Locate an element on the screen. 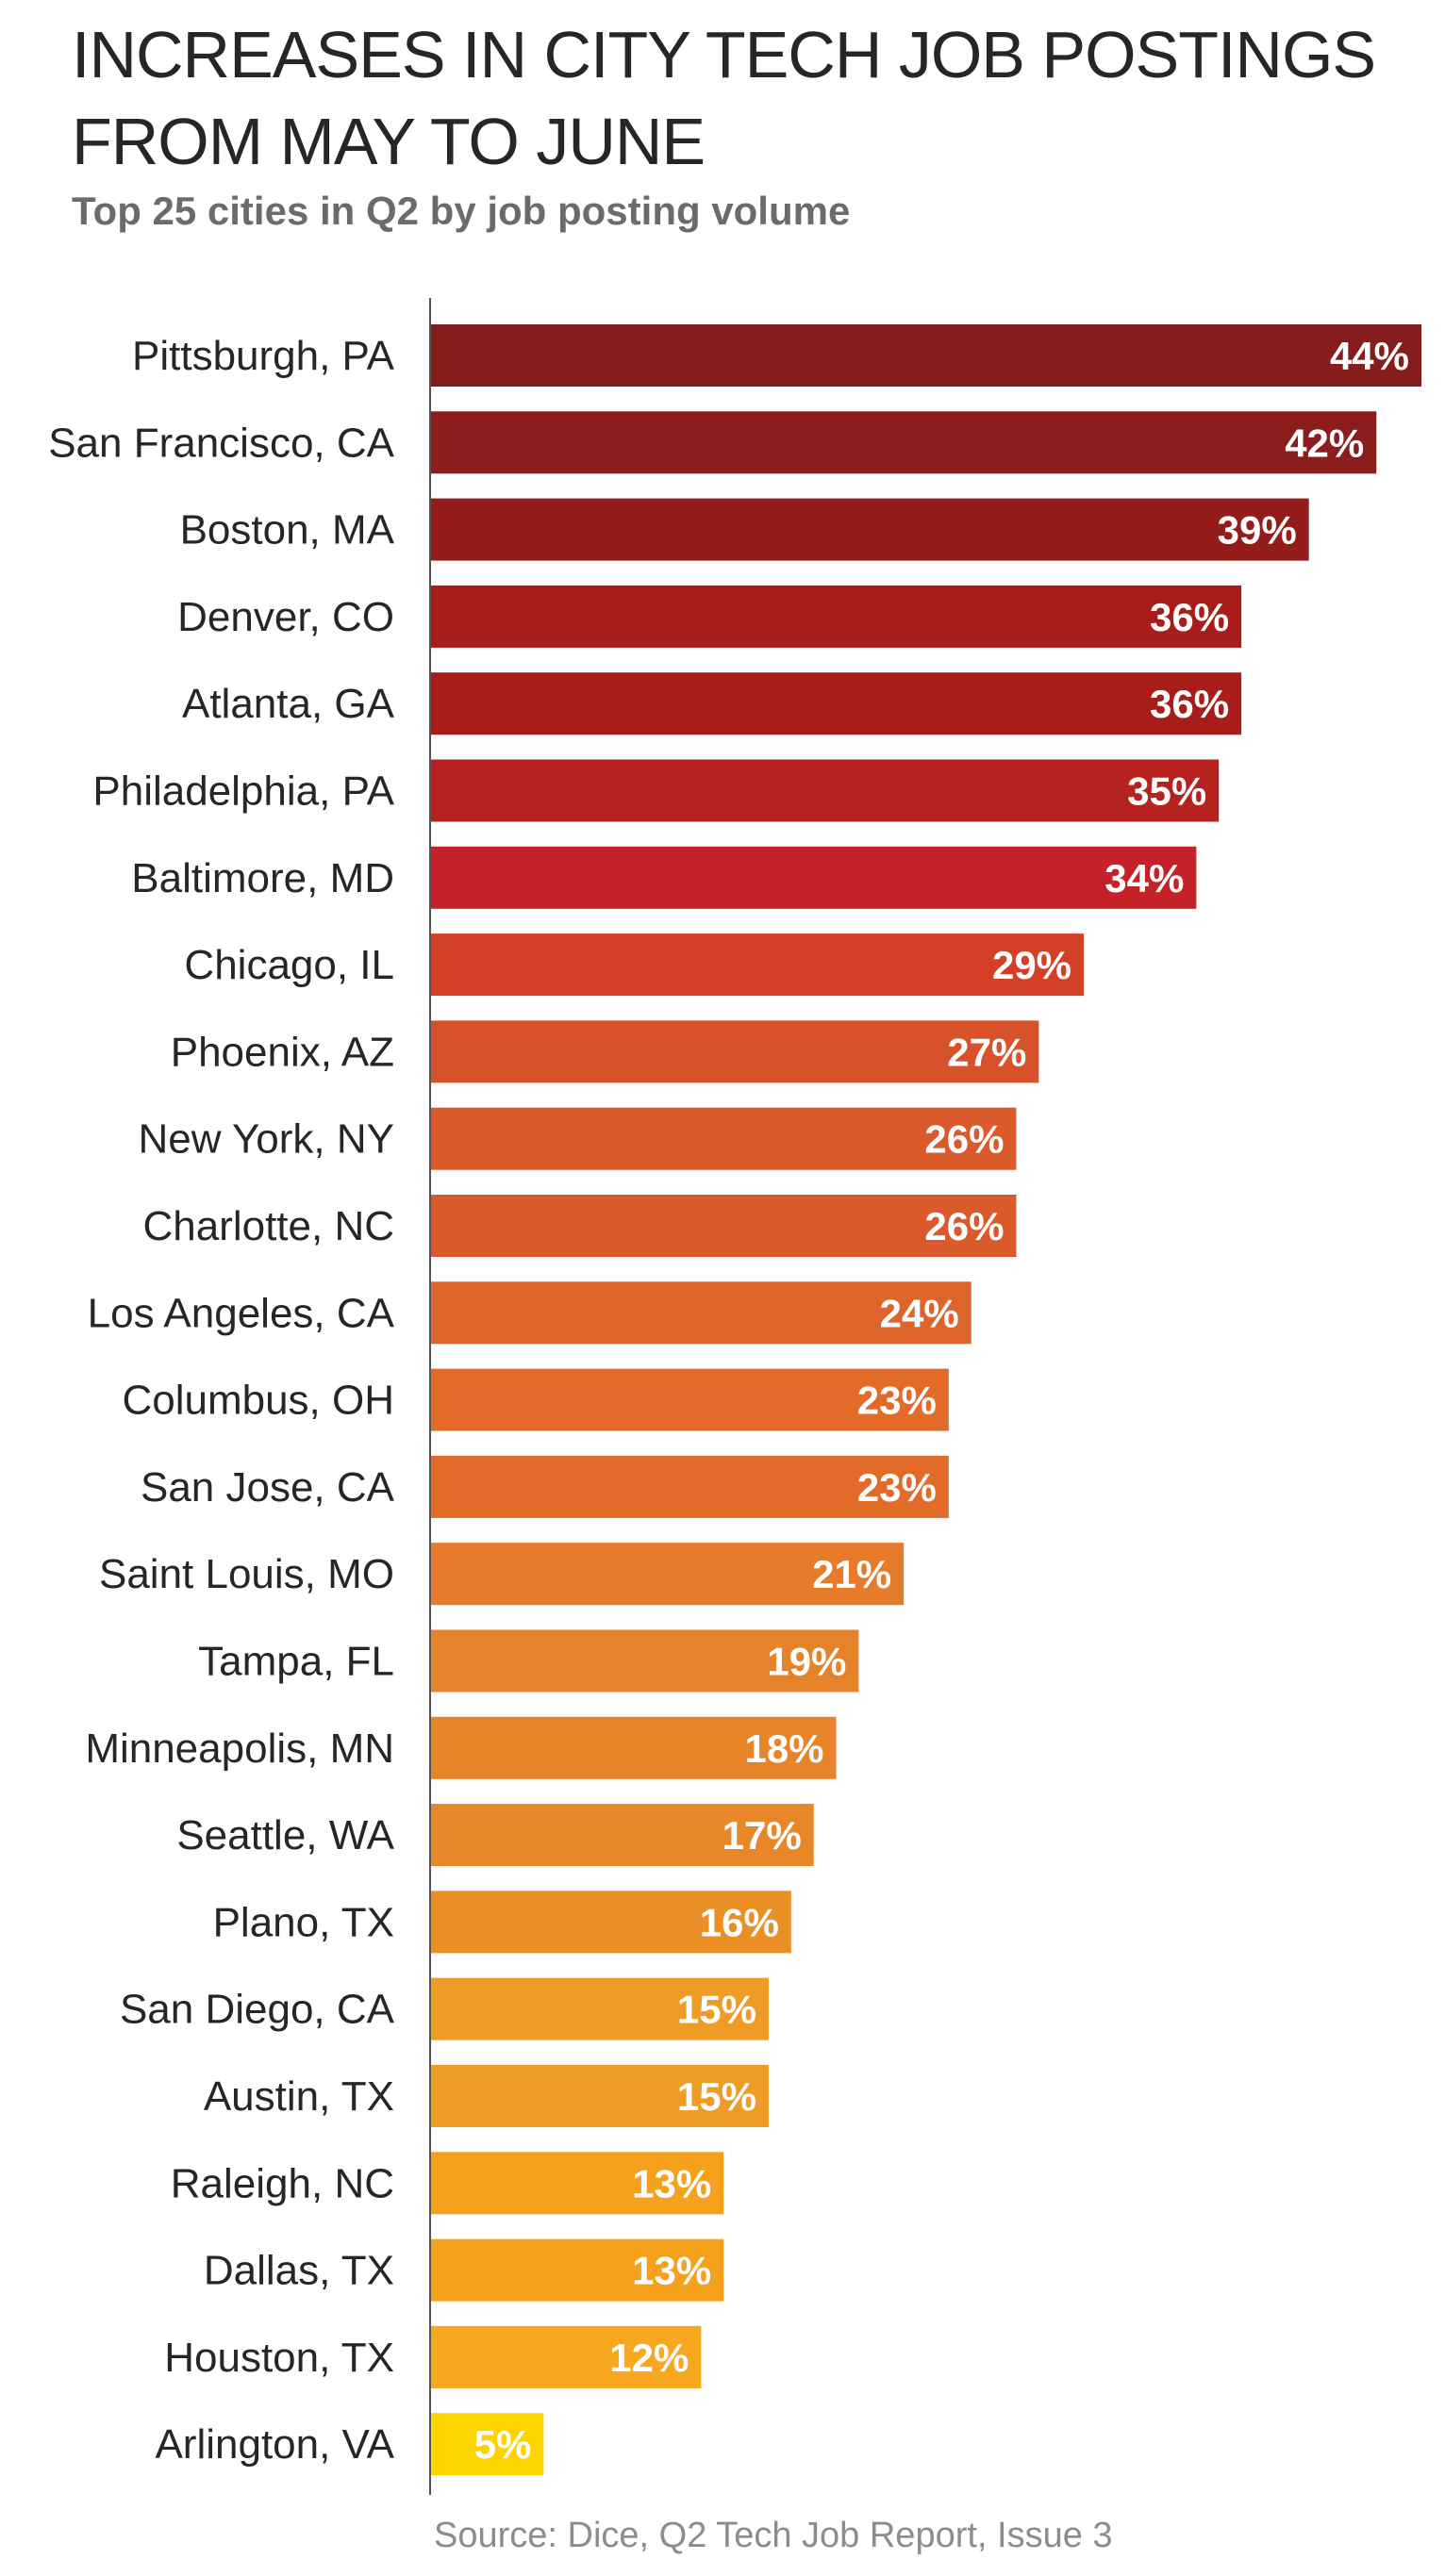  value-label: 44% is located at coordinates (1369, 356).